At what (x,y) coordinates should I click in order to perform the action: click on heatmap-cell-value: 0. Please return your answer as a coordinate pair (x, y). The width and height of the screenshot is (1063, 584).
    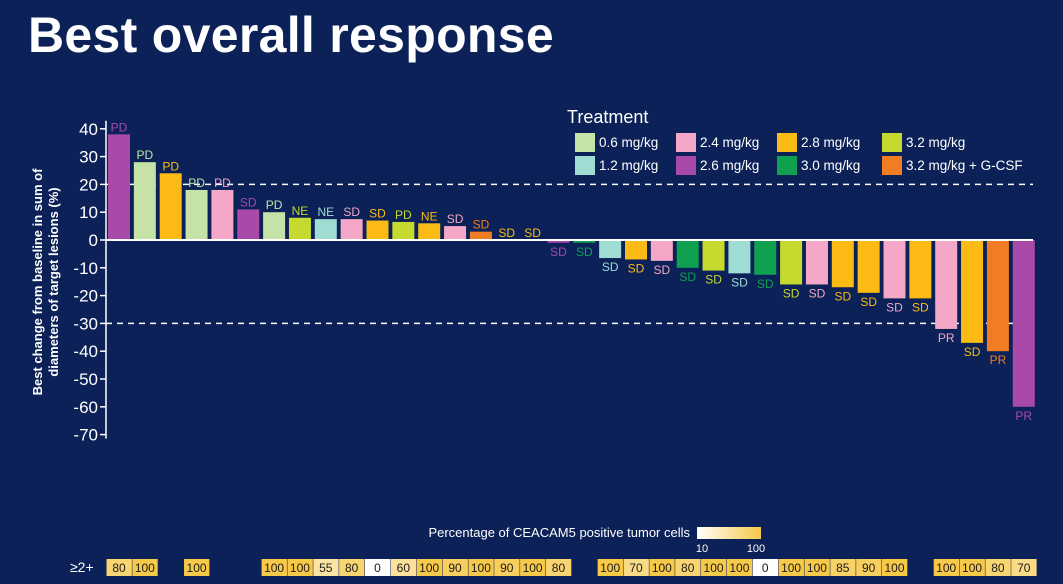
    Looking at the image, I should click on (377, 568).